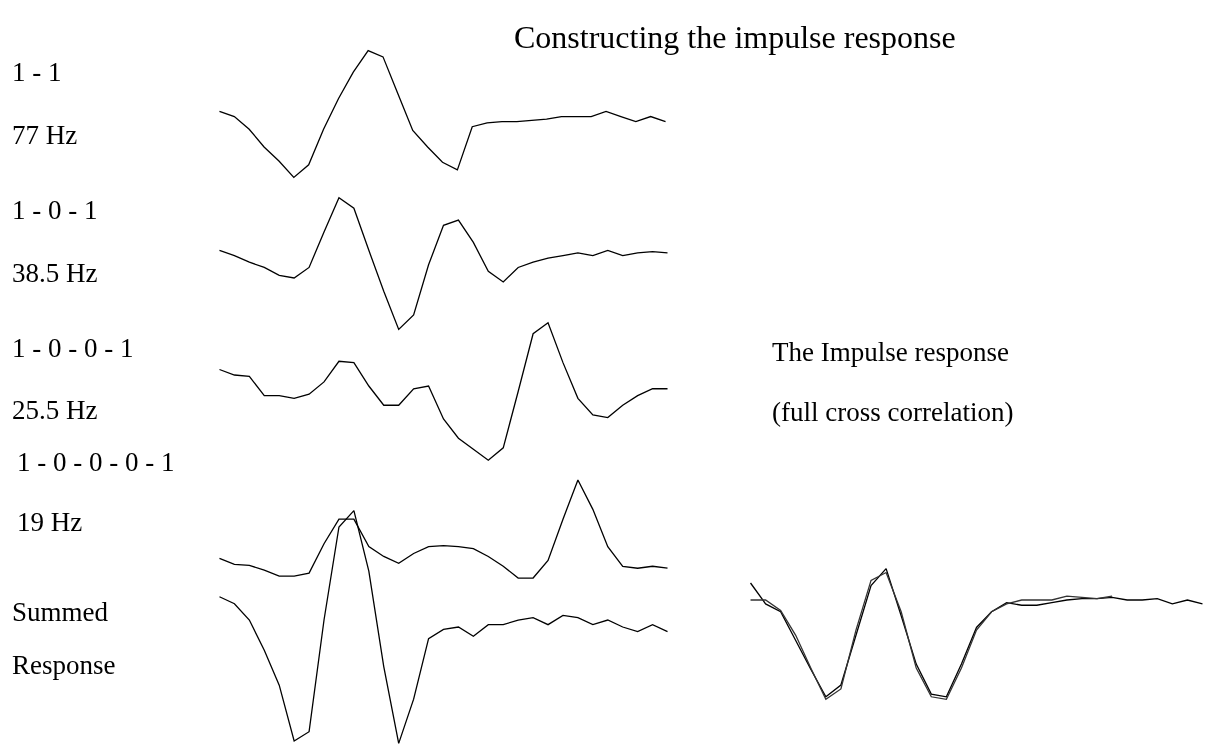  Describe the element at coordinates (55, 210) in the screenshot. I see `text: 1 - 0 - 1` at that location.